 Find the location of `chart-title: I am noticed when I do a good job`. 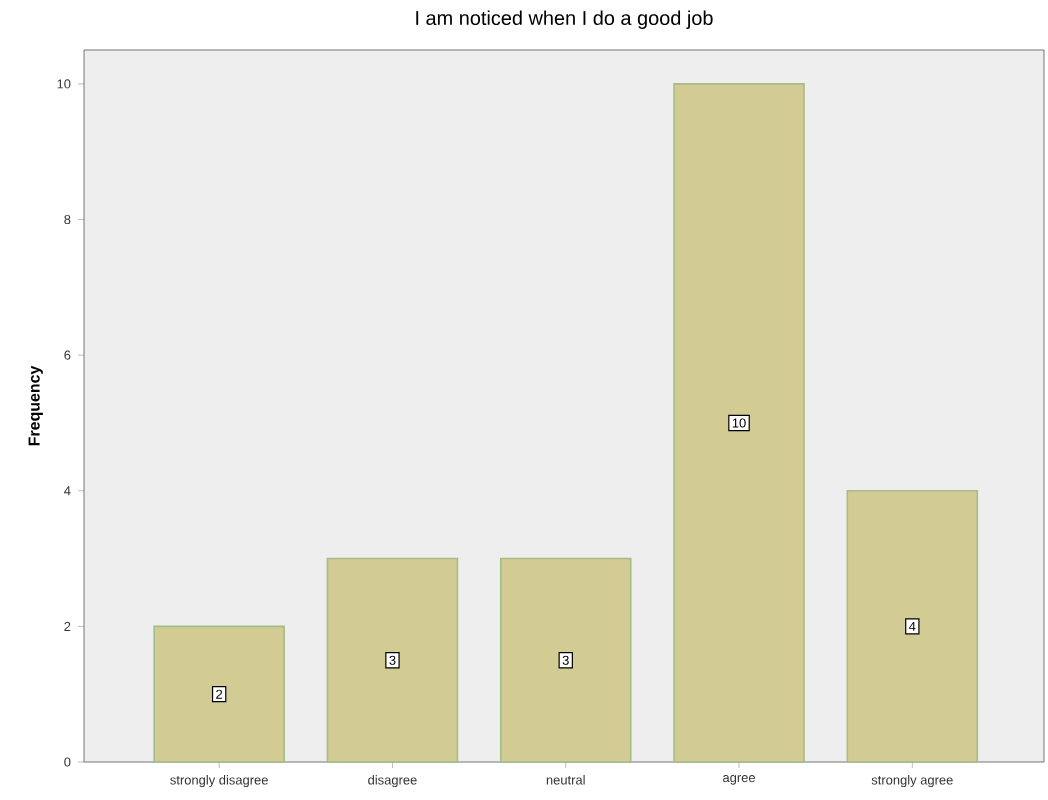

chart-title: I am noticed when I do a good job is located at coordinates (564, 19).